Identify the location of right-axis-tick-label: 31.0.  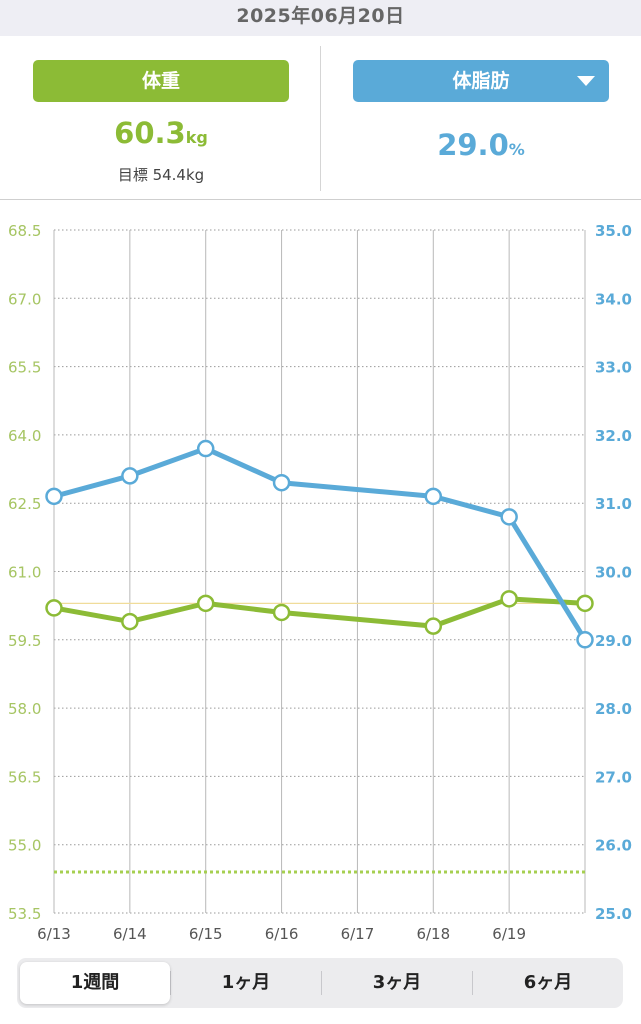
(613, 504).